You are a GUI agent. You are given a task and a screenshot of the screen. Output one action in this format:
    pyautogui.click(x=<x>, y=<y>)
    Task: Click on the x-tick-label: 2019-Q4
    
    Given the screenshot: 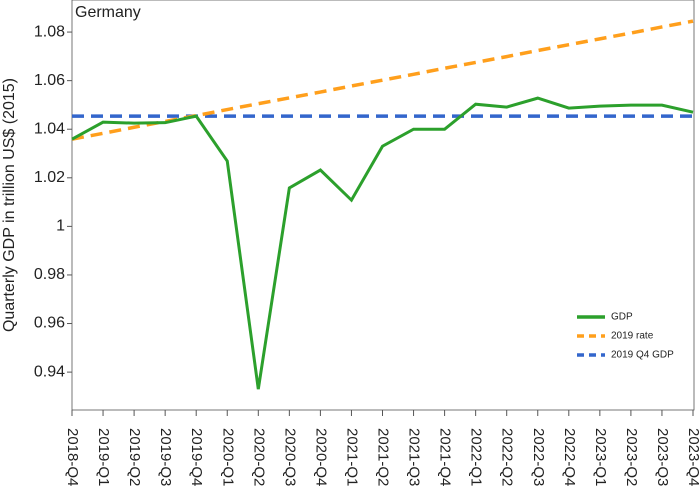 What is the action you would take?
    pyautogui.click(x=196, y=457)
    